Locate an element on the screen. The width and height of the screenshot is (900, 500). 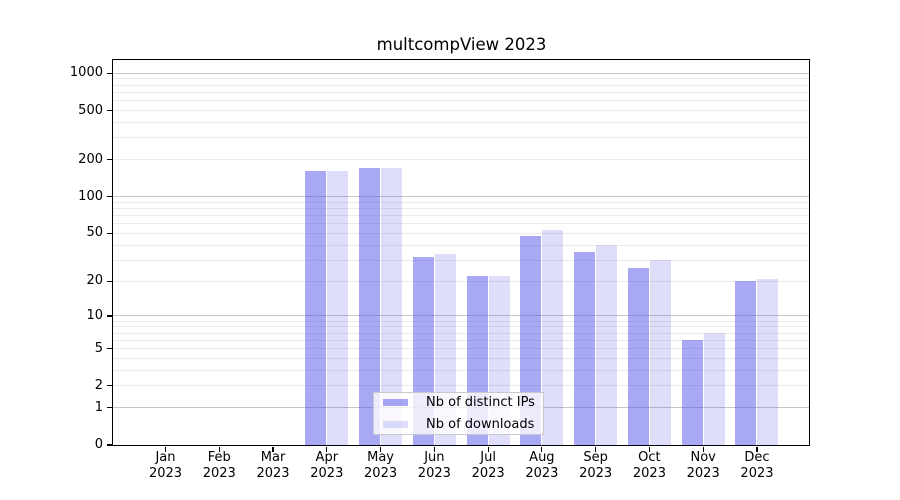
bar-downloads-sep is located at coordinates (607, 345).